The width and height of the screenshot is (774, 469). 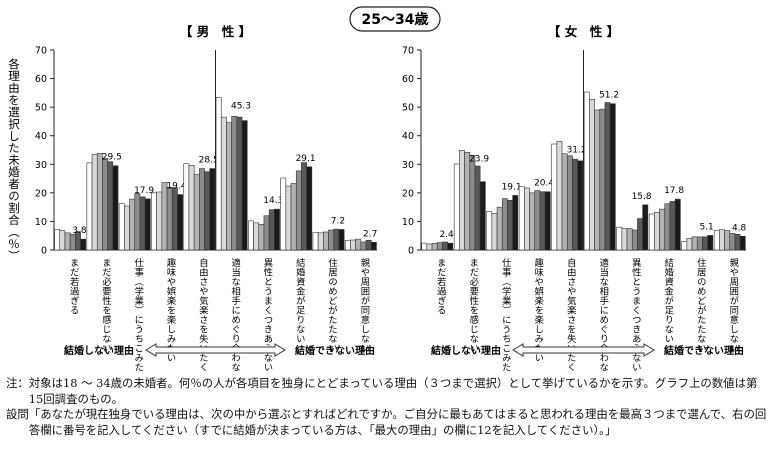 I want to click on data-label: 29.1, so click(x=306, y=159).